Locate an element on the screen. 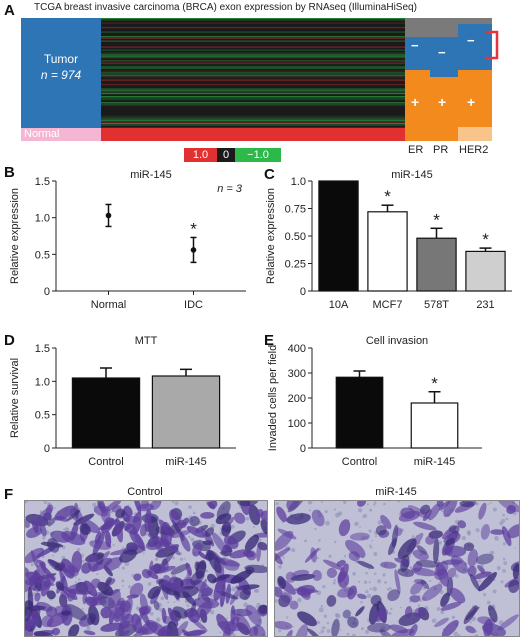 This screenshot has width=520, height=638. y-tick-label: 1.0 is located at coordinates (298, 182).